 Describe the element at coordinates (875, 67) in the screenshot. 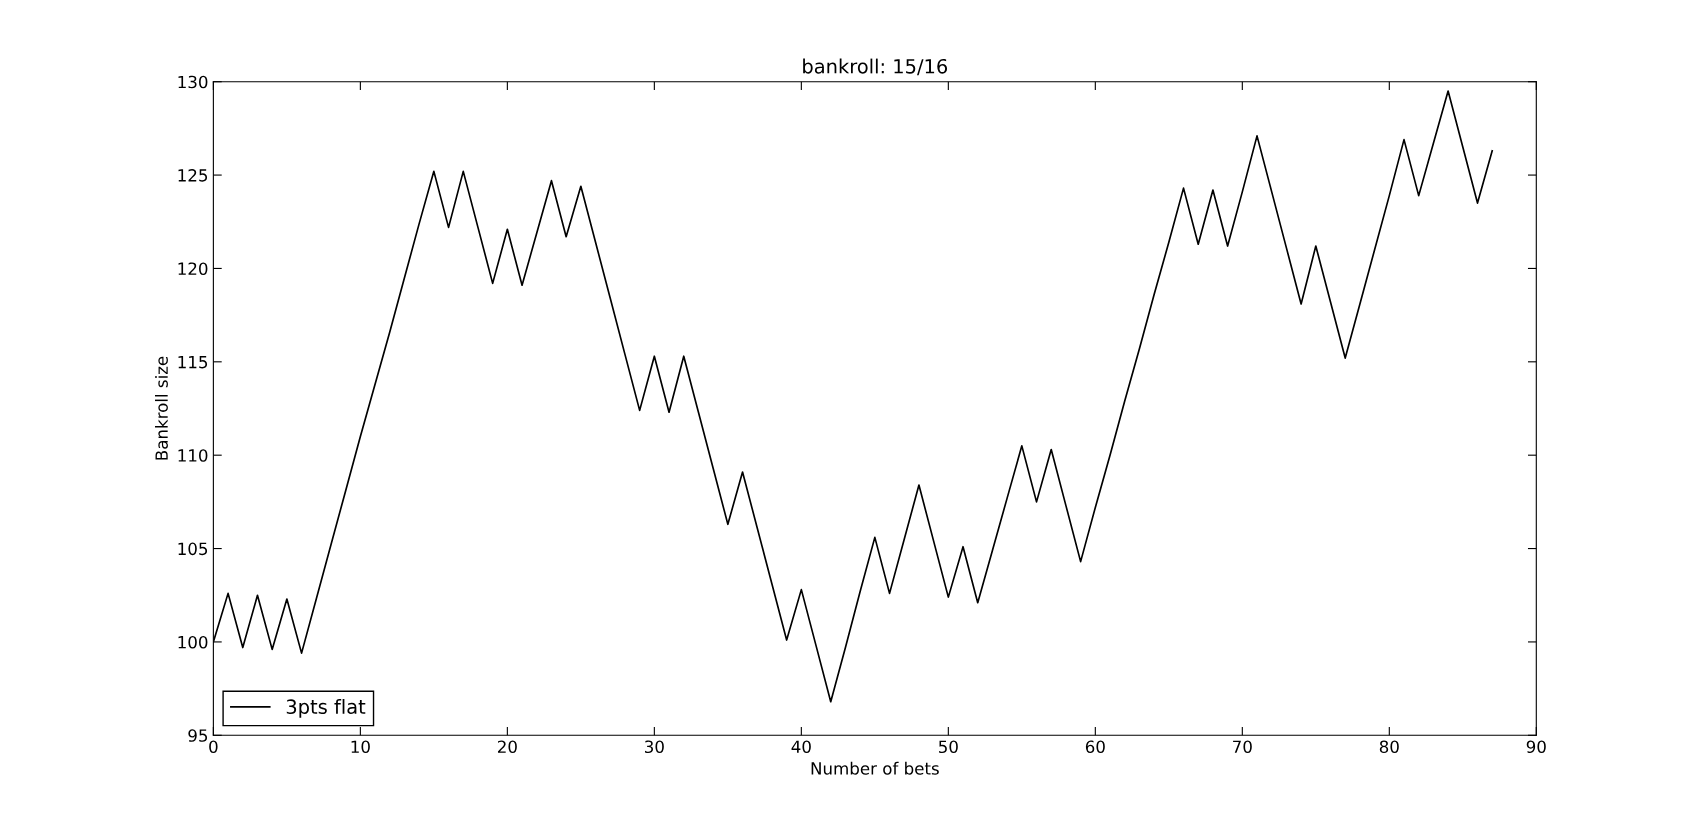

I see `chart-title: bankroll: 15/16` at that location.